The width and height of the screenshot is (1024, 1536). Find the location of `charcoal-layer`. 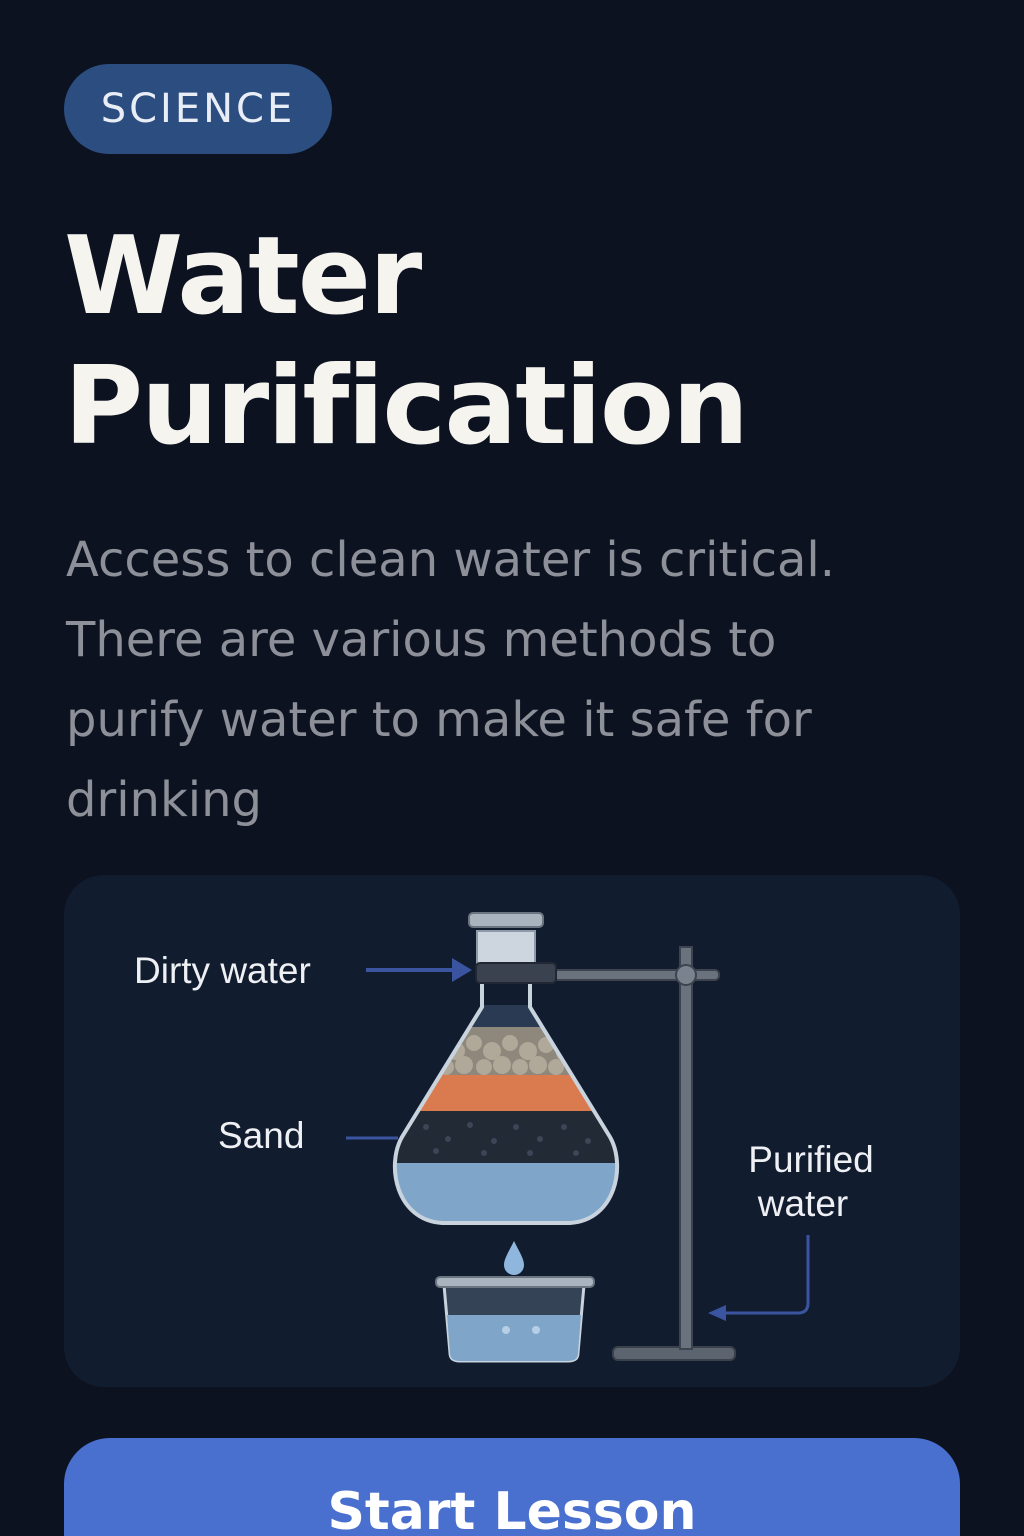

charcoal-layer is located at coordinates (506, 1137).